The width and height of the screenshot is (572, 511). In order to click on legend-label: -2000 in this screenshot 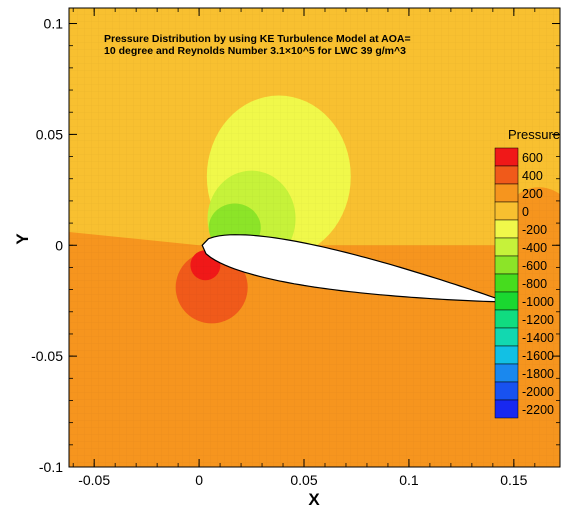, I will do `click(538, 392)`.